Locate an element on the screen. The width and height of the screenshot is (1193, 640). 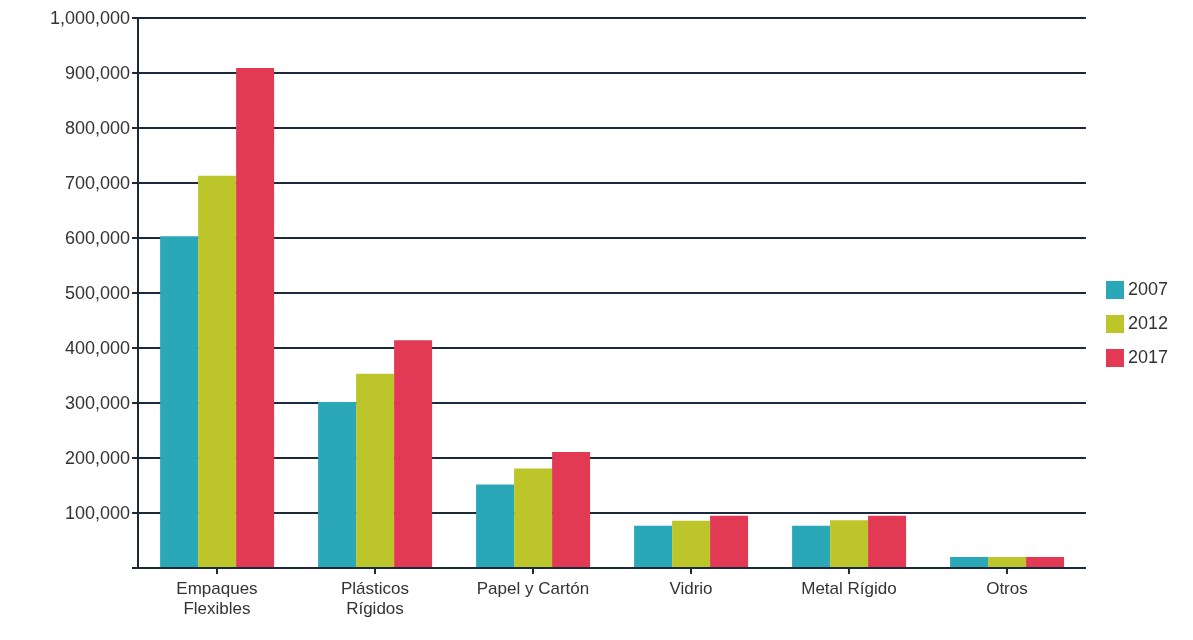
y-tick-label: 500,000 is located at coordinates (97, 293).